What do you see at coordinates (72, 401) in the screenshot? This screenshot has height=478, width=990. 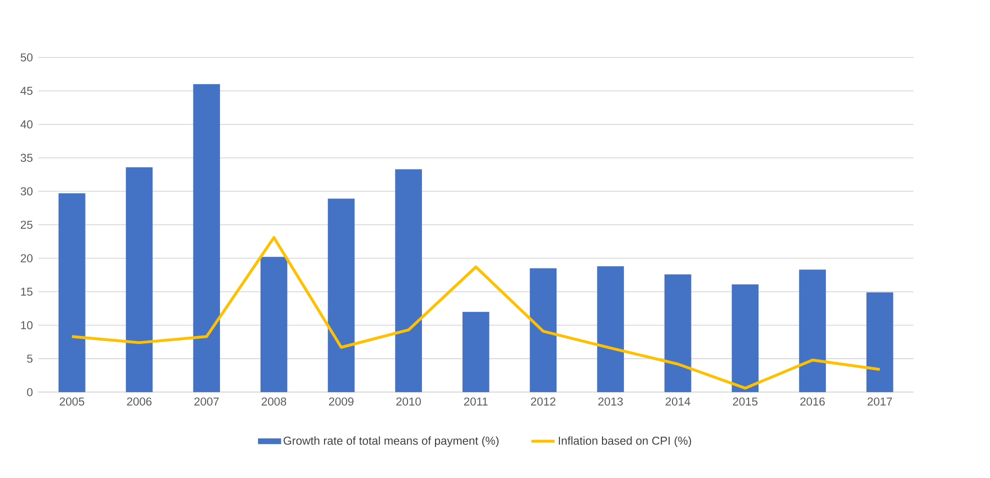 I see `x-tick-label: 2005` at bounding box center [72, 401].